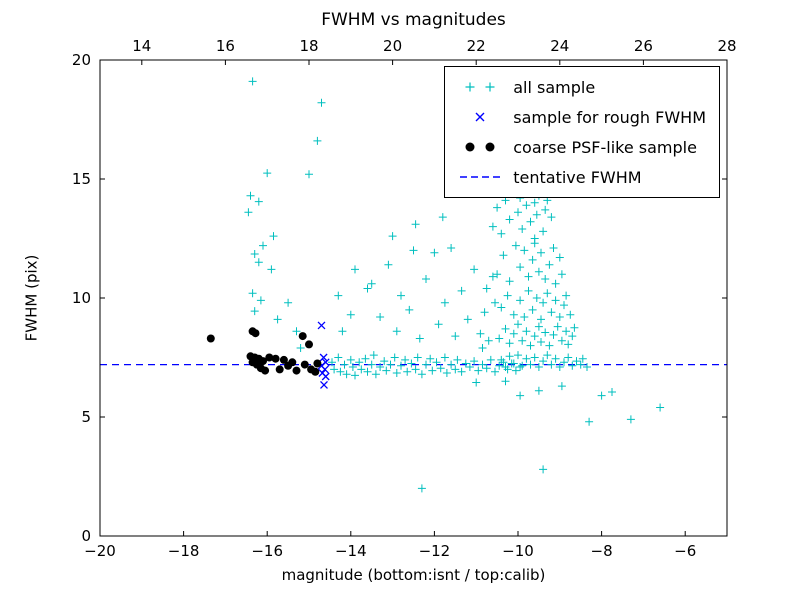 This screenshot has width=800, height=600. What do you see at coordinates (559, 46) in the screenshot?
I see `top-tick-label: 24` at bounding box center [559, 46].